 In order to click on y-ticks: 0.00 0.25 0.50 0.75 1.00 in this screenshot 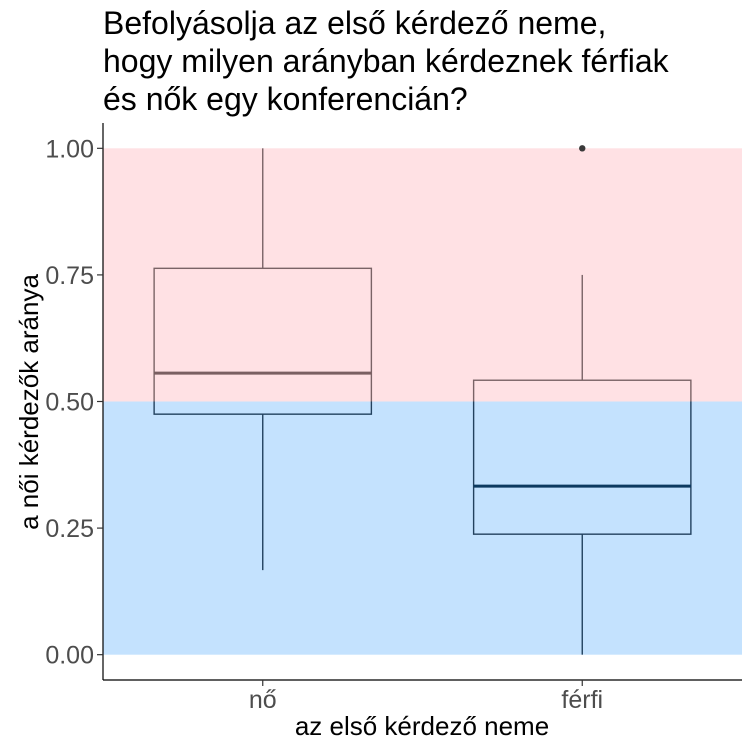, I will do `click(74, 402)`.